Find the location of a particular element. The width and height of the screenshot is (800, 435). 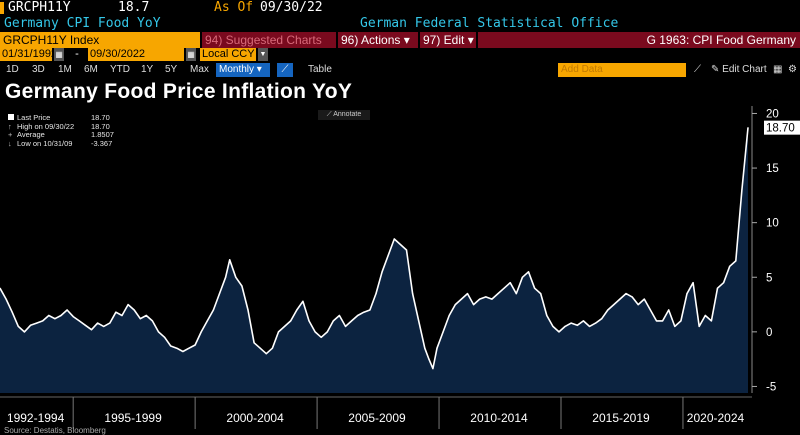

annotate-button: ⟋ Annotate is located at coordinates (344, 115).